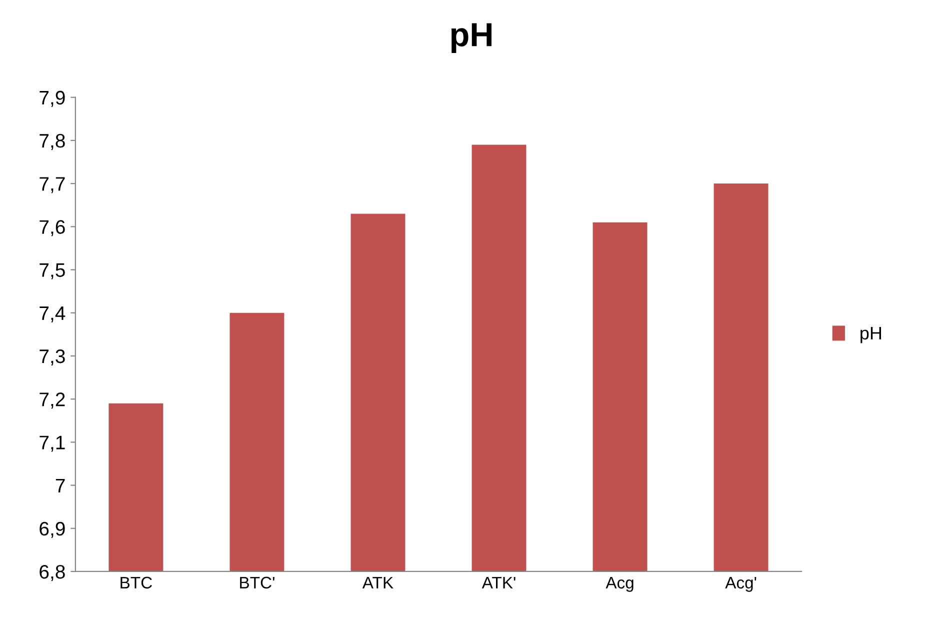 The image size is (943, 628). I want to click on x-tick-label: Acg, so click(620, 584).